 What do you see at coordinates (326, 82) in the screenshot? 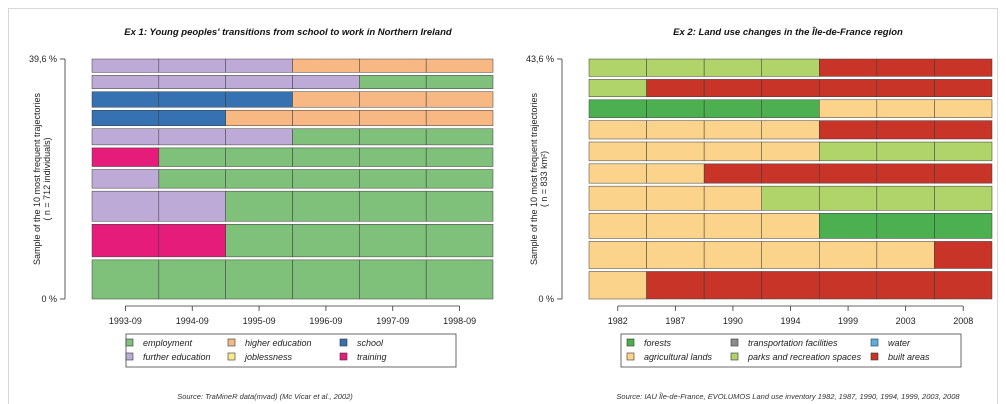
I see `sequence-1-step-3-further` at bounding box center [326, 82].